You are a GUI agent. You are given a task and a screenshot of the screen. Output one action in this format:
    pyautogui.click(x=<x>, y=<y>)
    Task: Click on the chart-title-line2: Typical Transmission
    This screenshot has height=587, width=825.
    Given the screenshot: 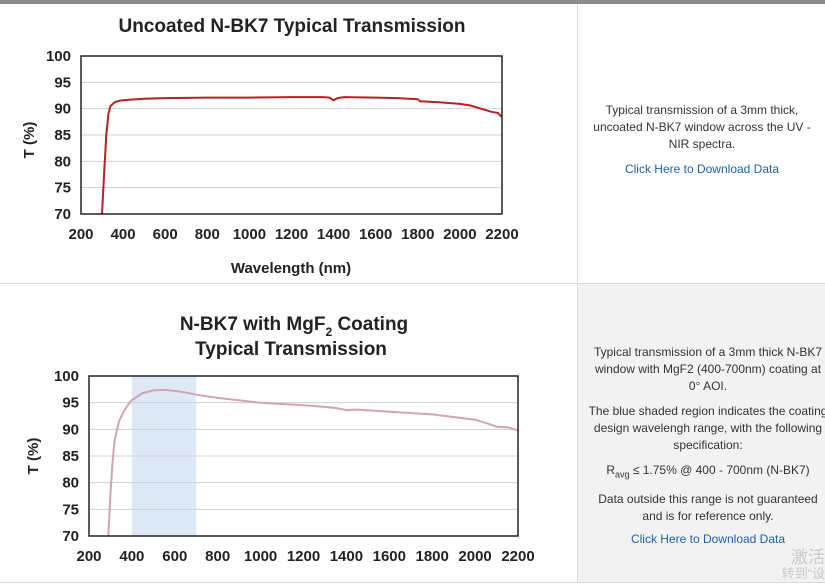 What is the action you would take?
    pyautogui.click(x=291, y=349)
    